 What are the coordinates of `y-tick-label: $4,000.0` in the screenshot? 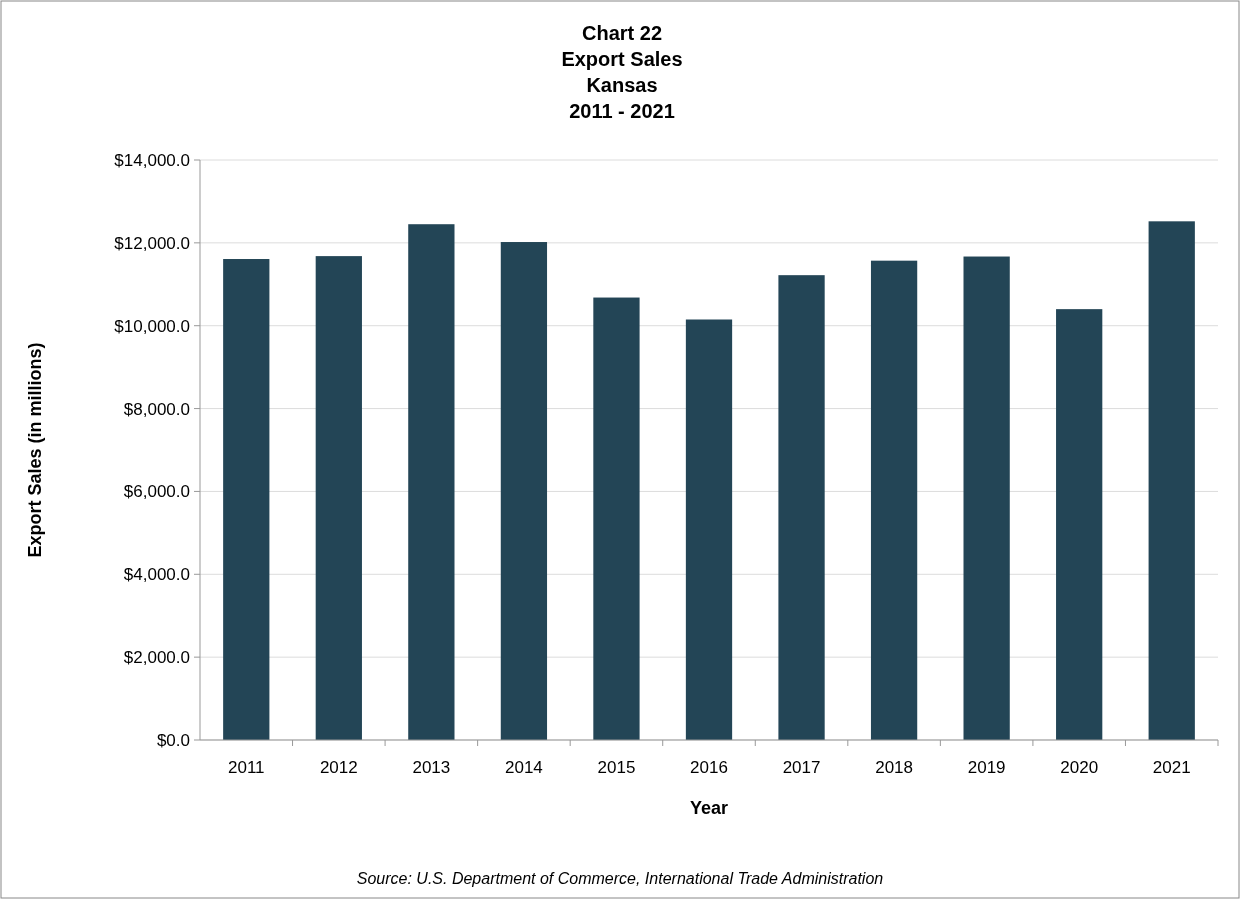 It's located at (156, 575).